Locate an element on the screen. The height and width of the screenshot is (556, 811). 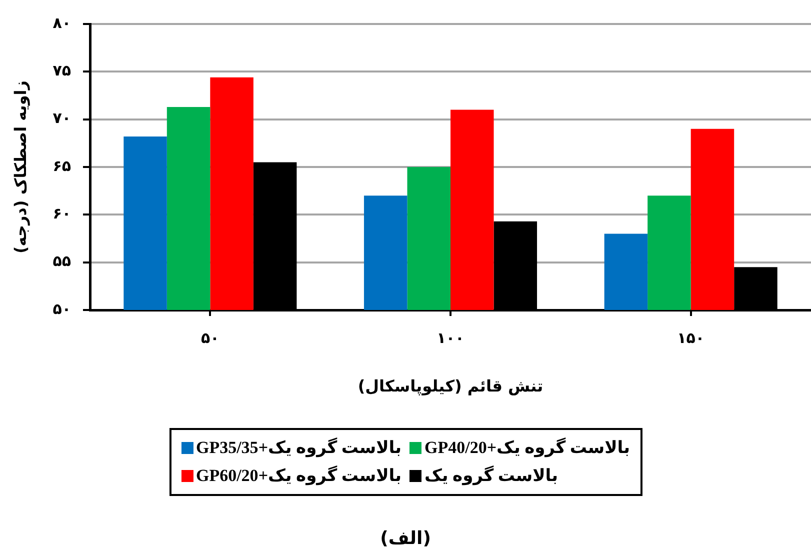
y-tick-label: ۸۰ is located at coordinates (61, 23).